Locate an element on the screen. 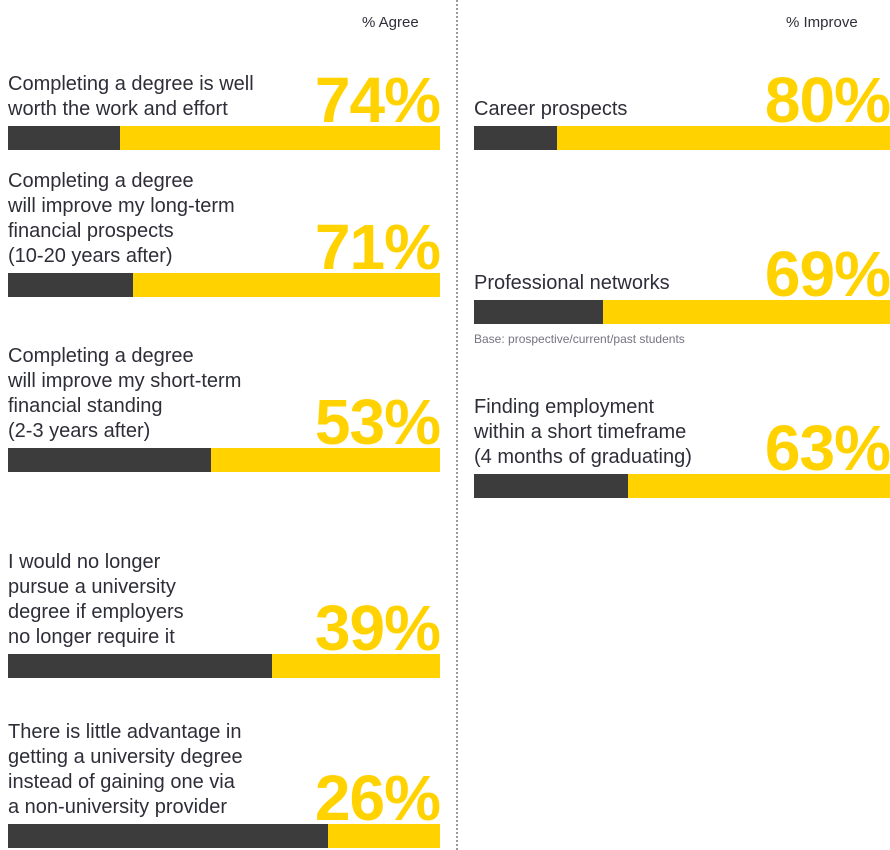 The height and width of the screenshot is (850, 890). bar-label-line: Professional networks is located at coordinates (572, 283).